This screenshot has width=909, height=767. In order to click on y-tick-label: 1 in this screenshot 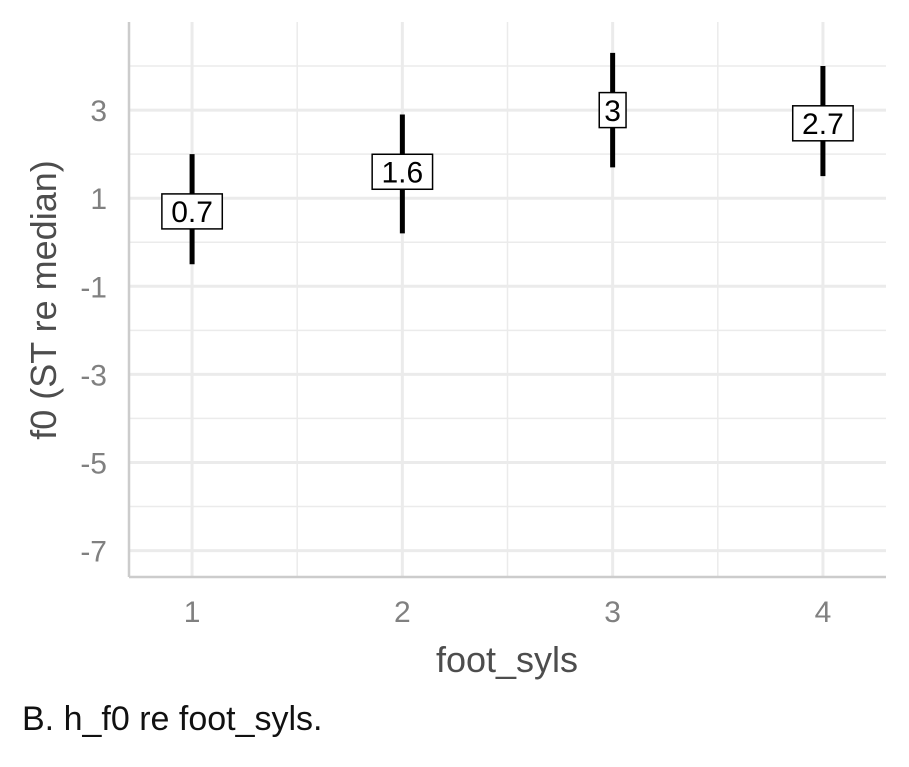, I will do `click(98, 199)`.